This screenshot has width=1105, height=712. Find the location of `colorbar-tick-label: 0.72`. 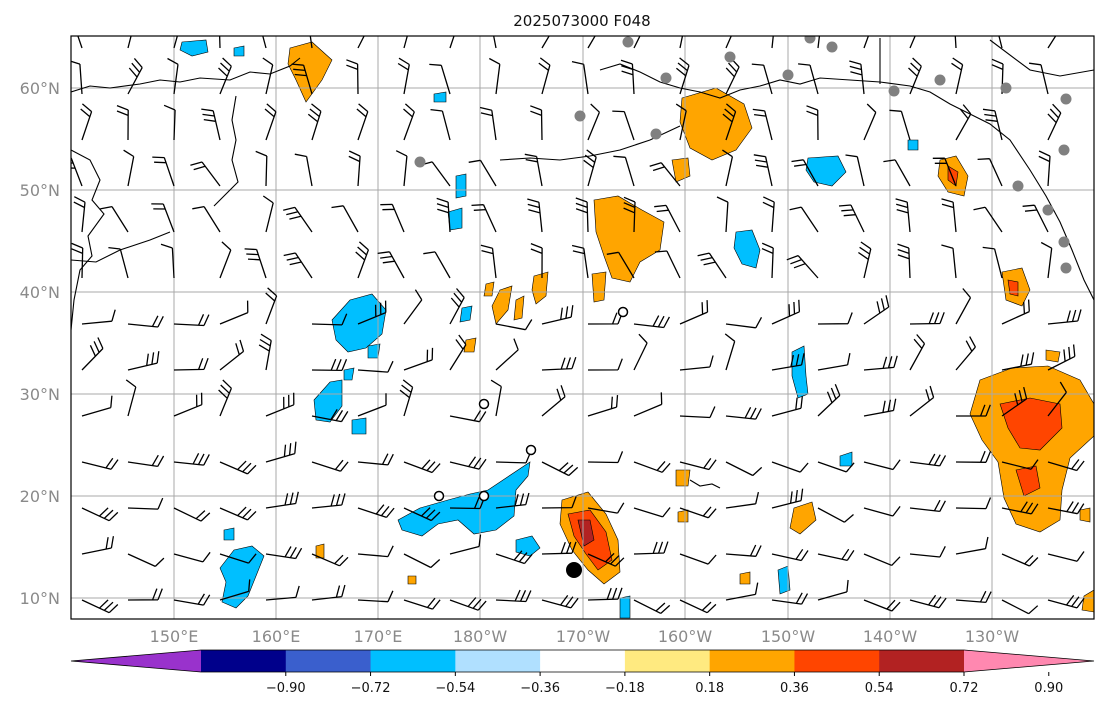

colorbar-tick-label: 0.72 is located at coordinates (964, 688).